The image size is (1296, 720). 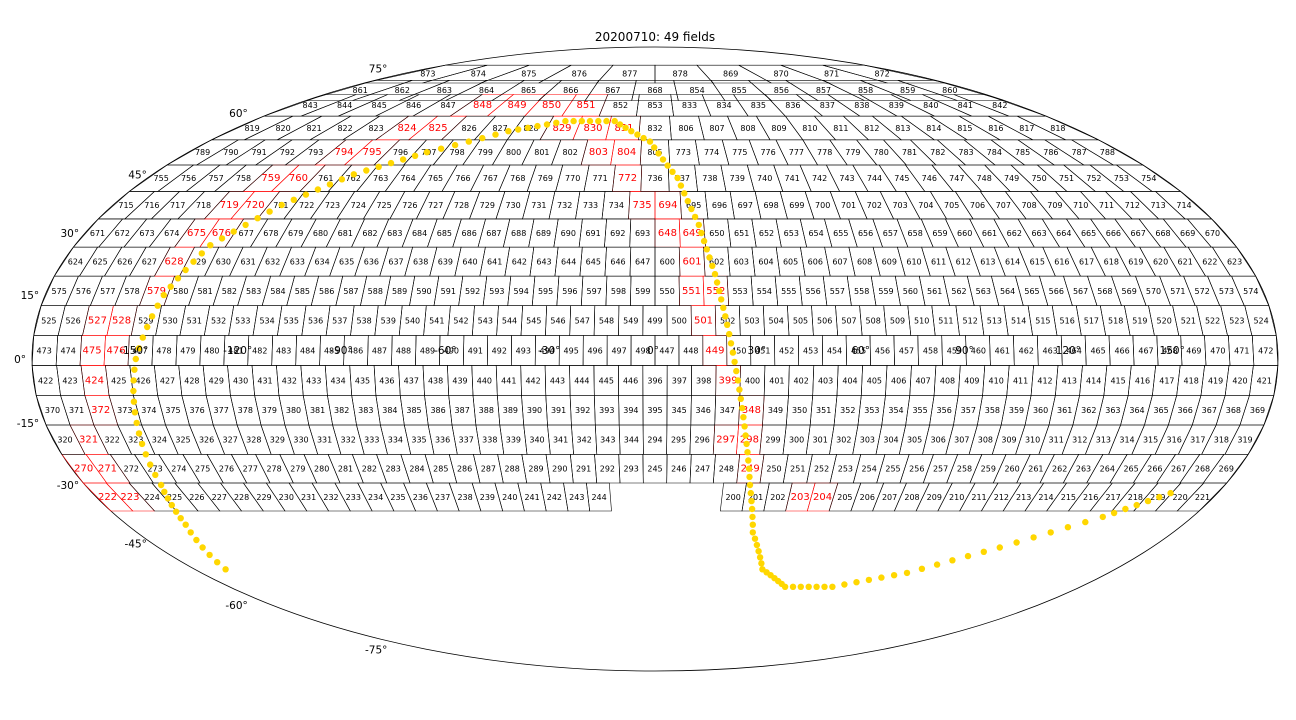 I want to click on longitude-label: 90°, so click(x=964, y=351).